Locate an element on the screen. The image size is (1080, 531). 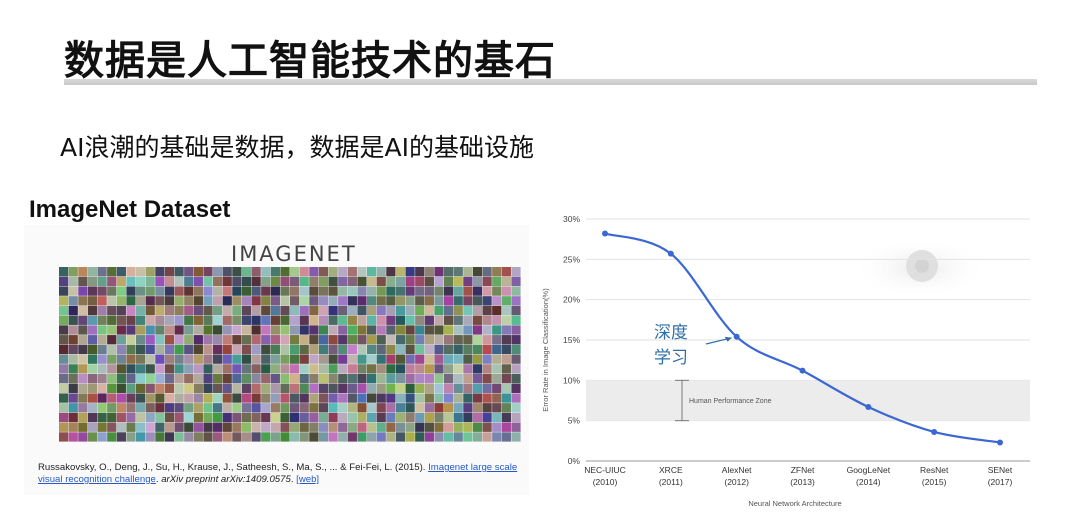
x-tick-year: (2012) is located at coordinates (736, 482).